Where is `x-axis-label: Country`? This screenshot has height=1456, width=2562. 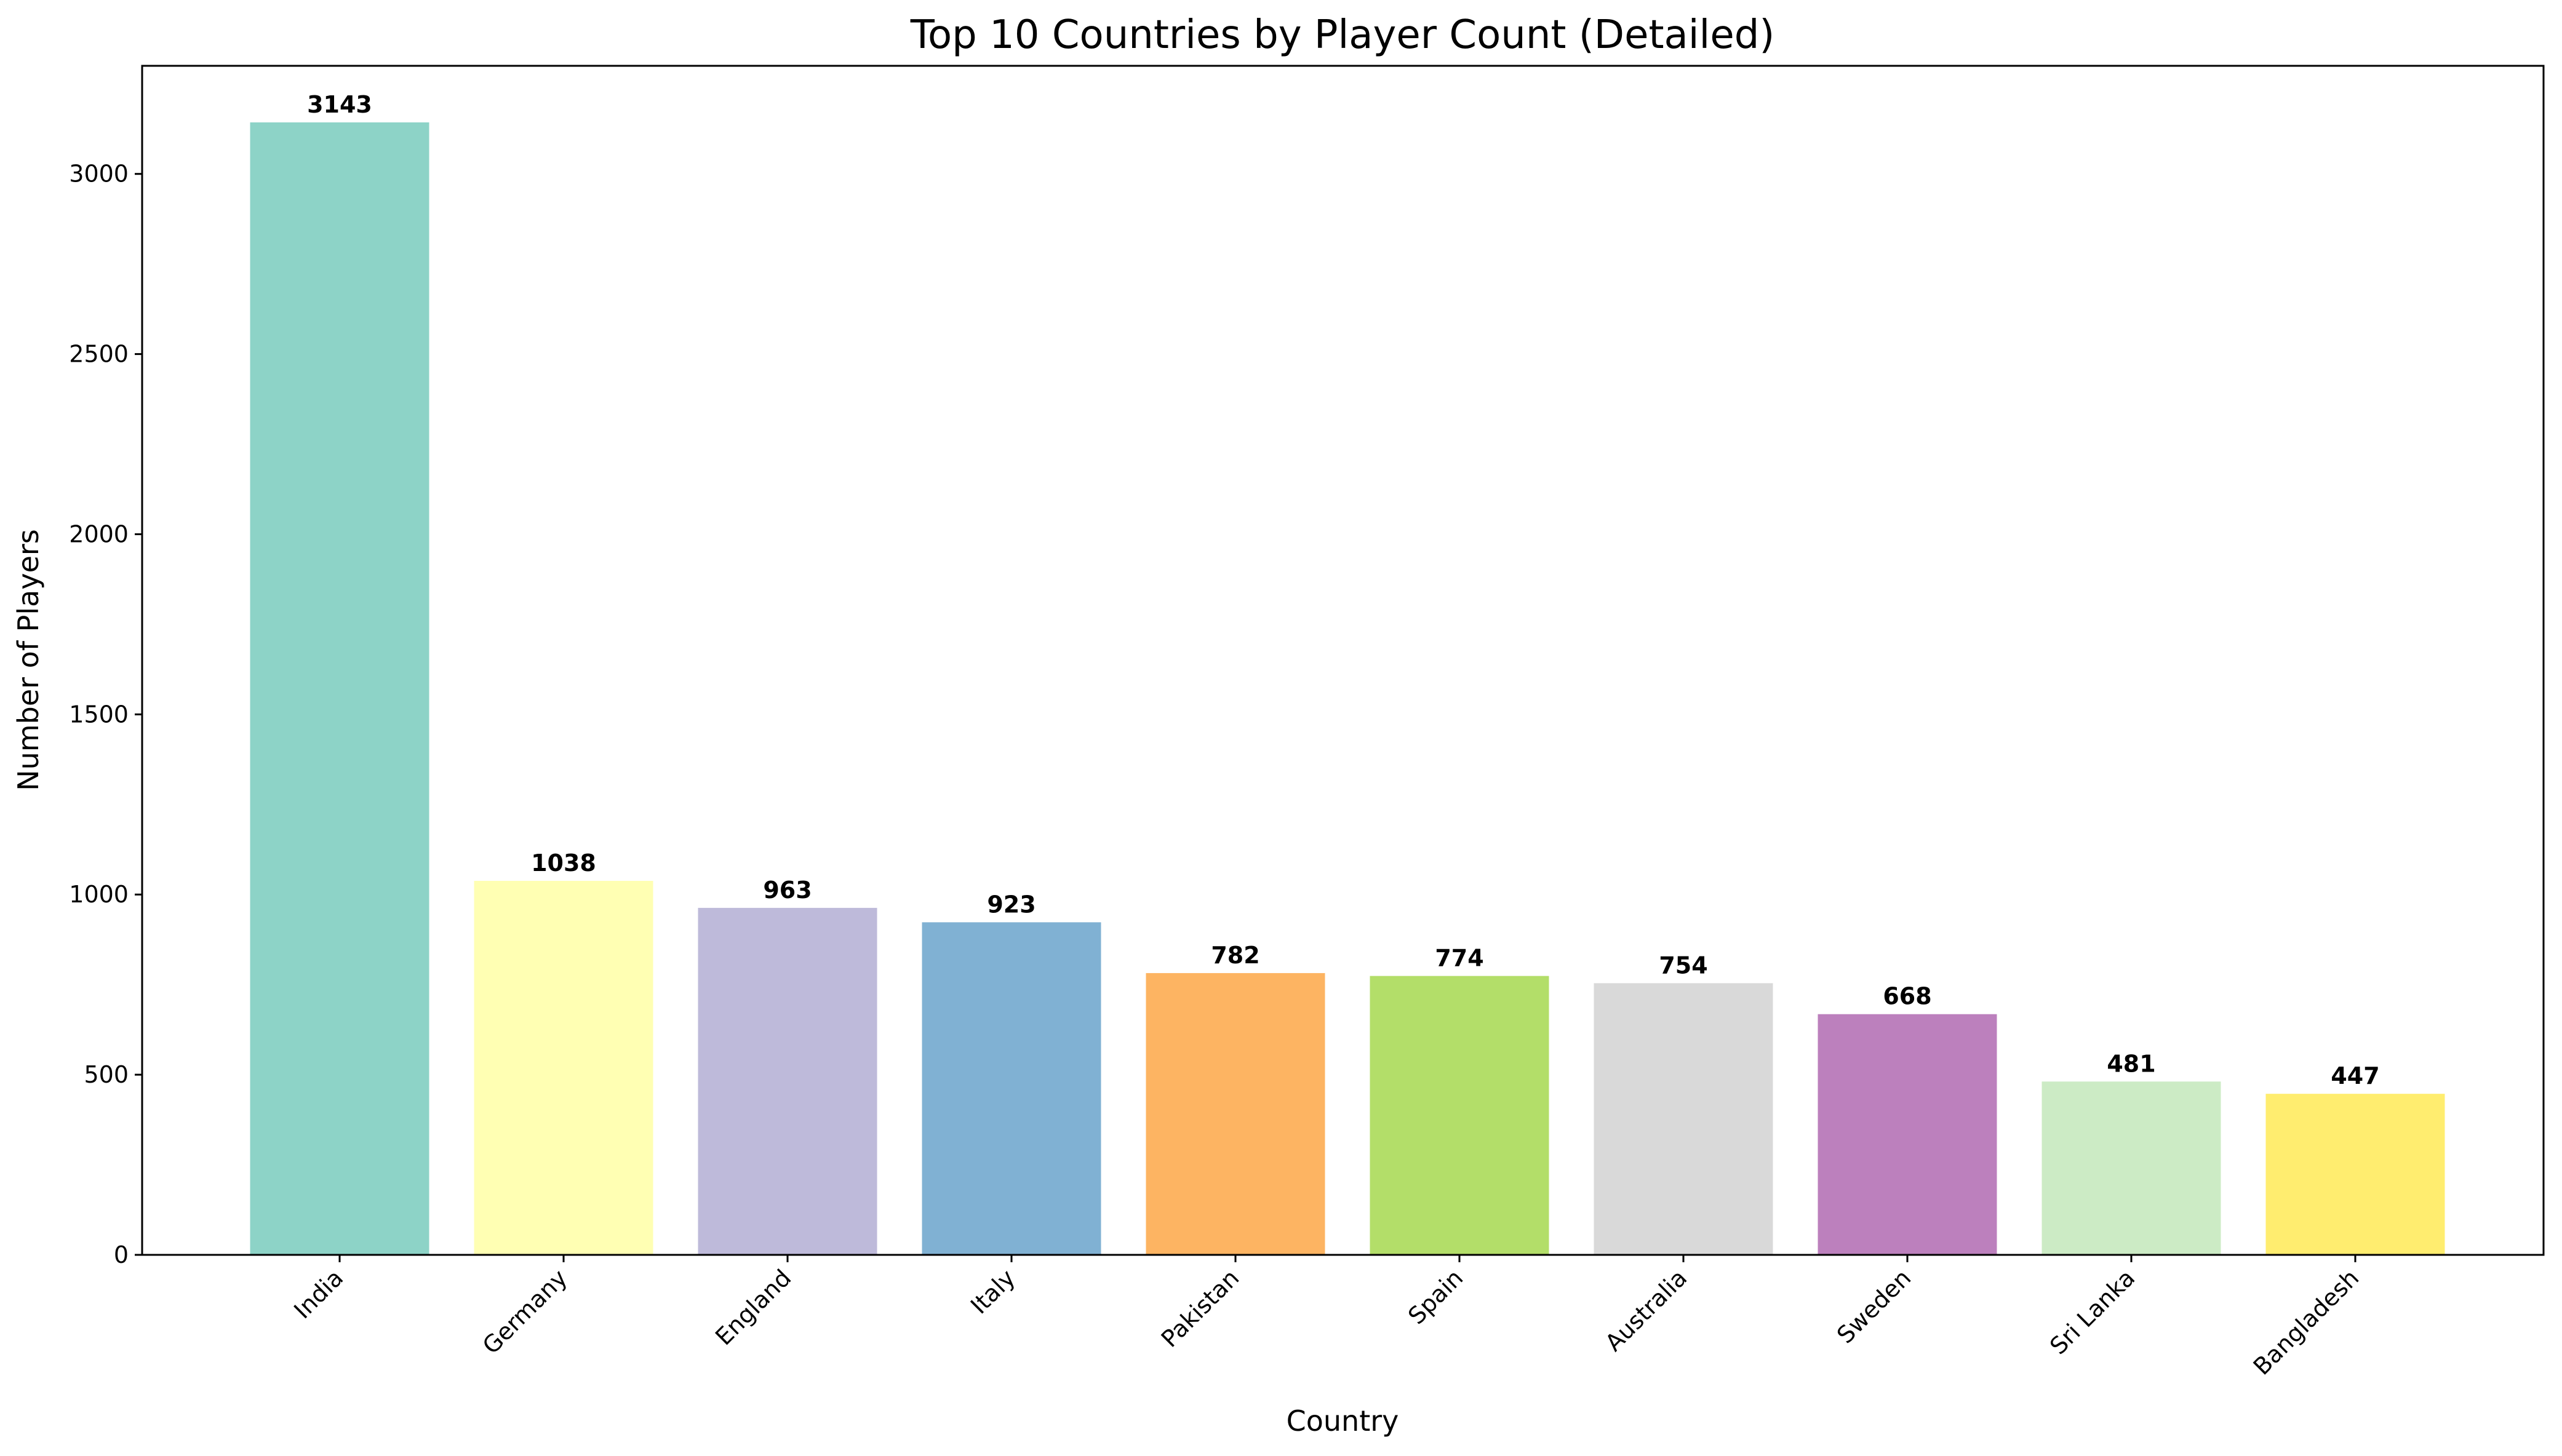
x-axis-label: Country is located at coordinates (1343, 1421).